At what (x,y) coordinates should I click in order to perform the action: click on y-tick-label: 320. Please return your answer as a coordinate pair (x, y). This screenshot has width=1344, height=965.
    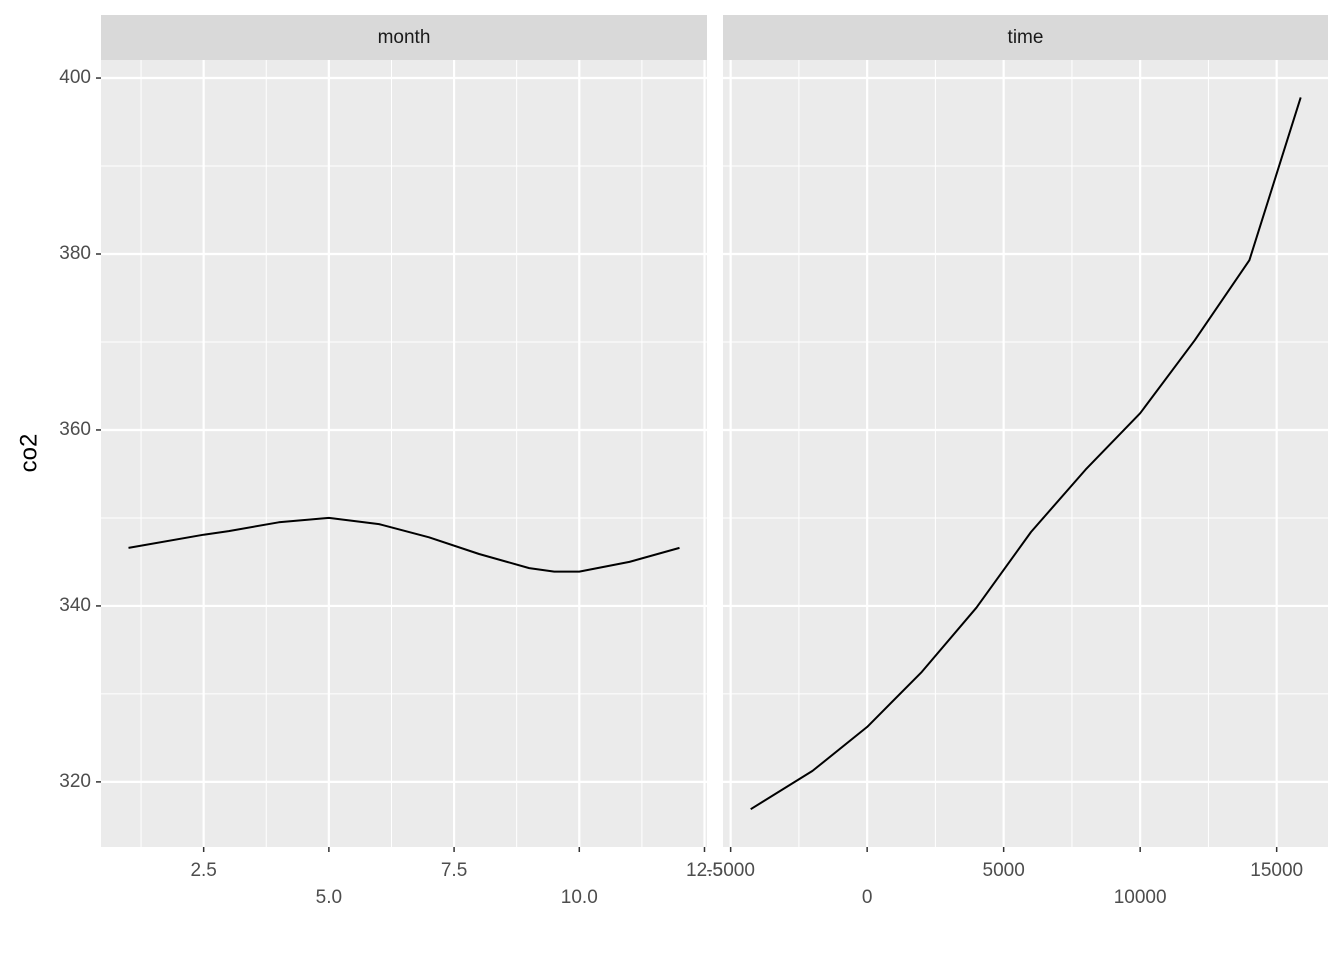
    Looking at the image, I should click on (75, 781).